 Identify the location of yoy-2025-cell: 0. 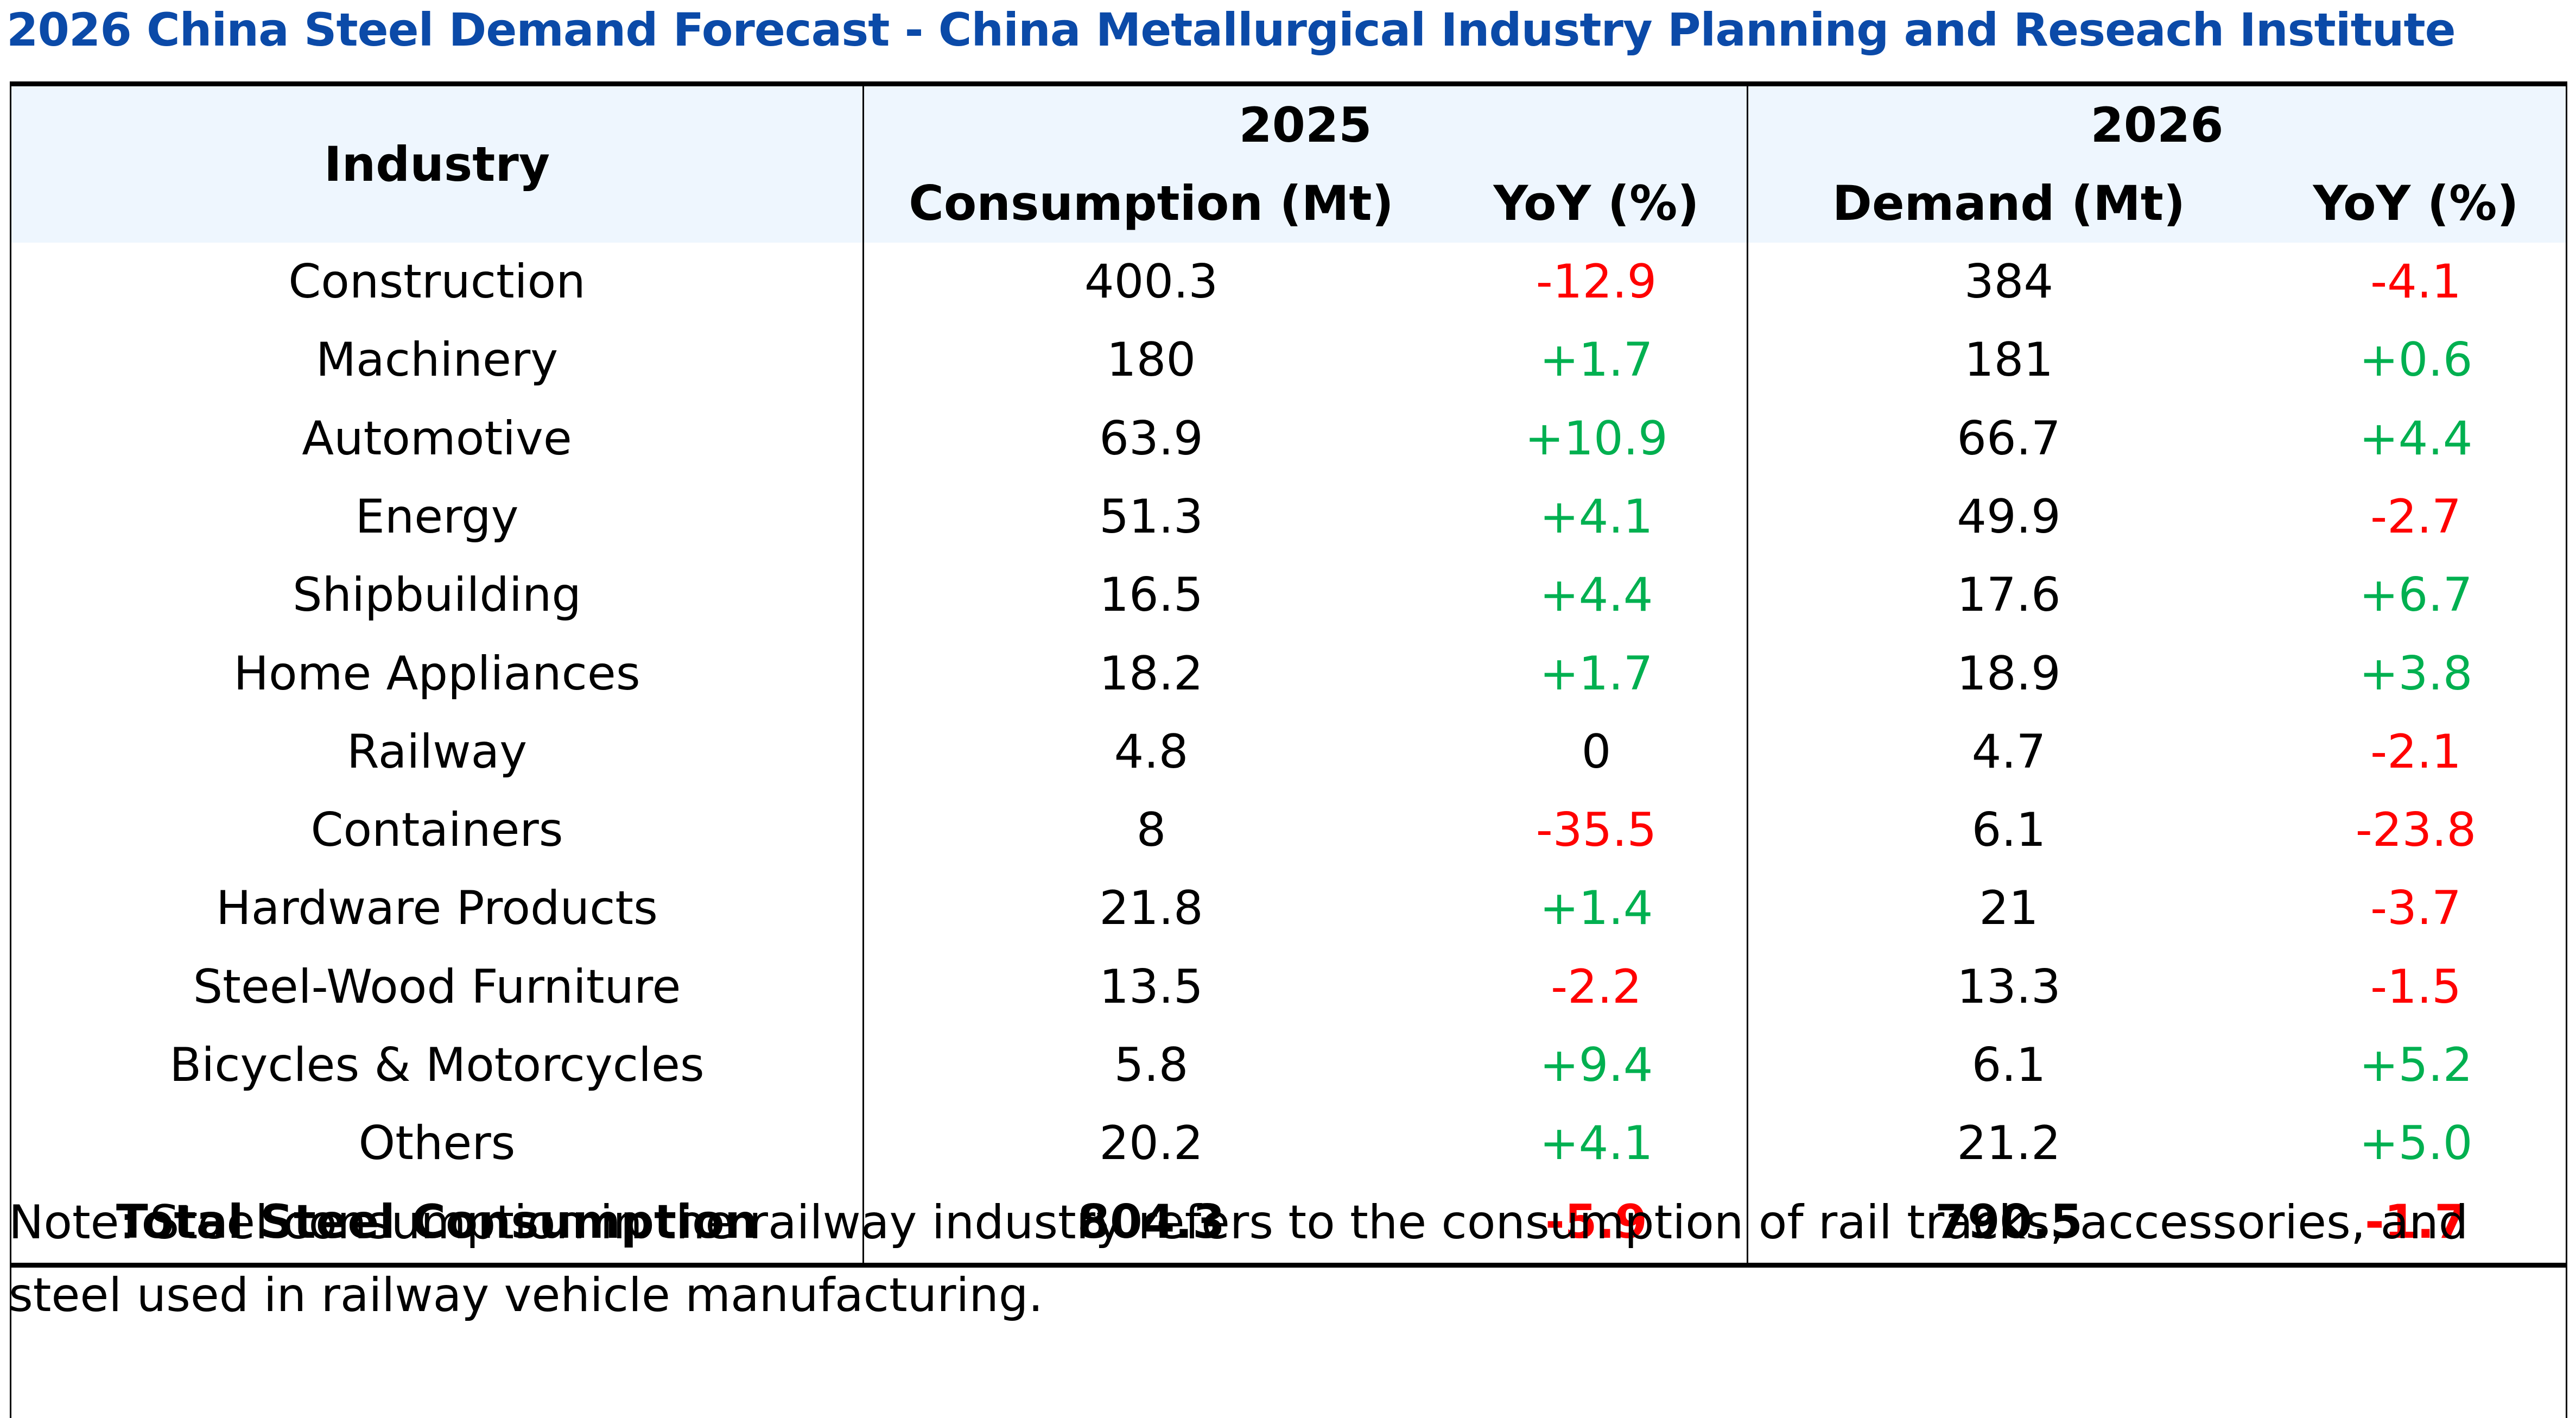
(1596, 751).